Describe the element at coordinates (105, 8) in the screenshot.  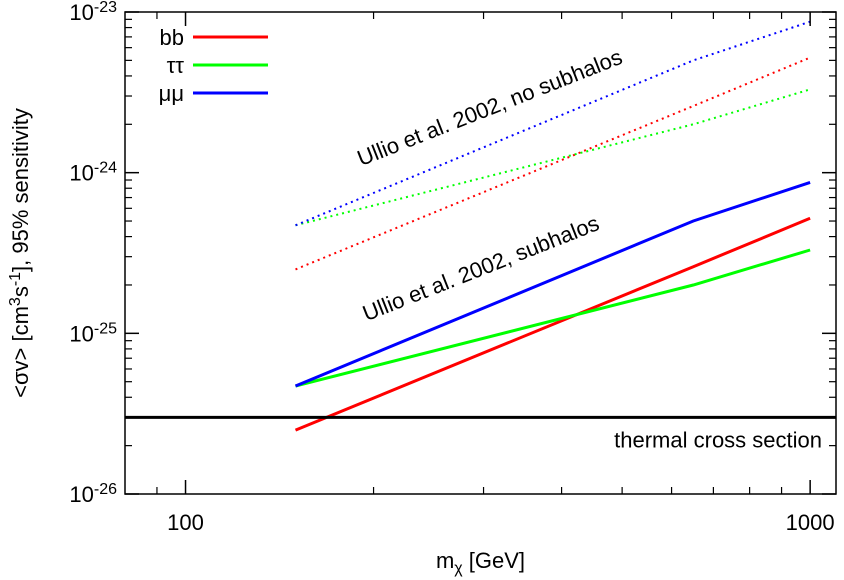
I see `y-tick-label-exponent: -23` at that location.